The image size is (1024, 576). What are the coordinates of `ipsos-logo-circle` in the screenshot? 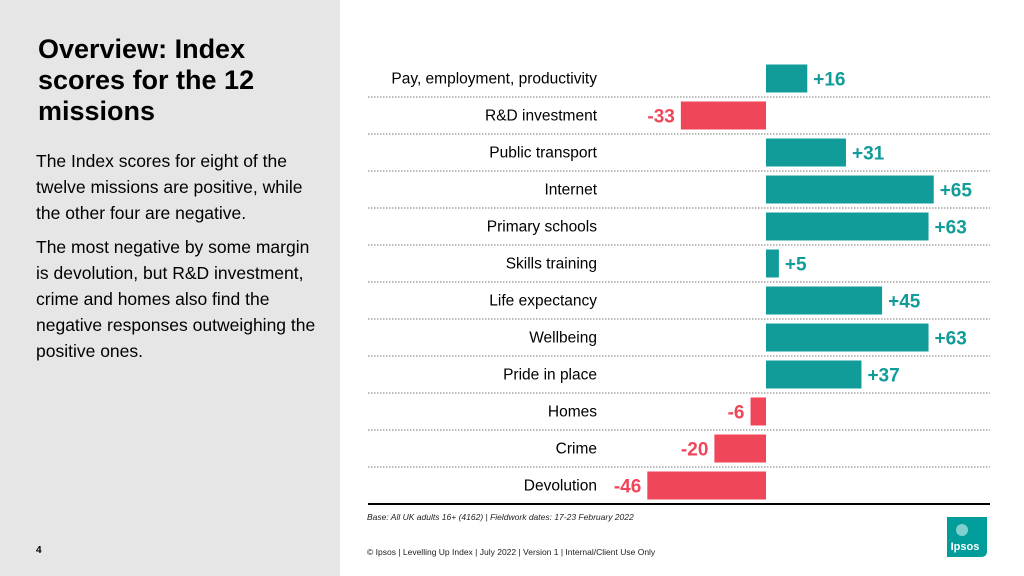 It's located at (962, 530).